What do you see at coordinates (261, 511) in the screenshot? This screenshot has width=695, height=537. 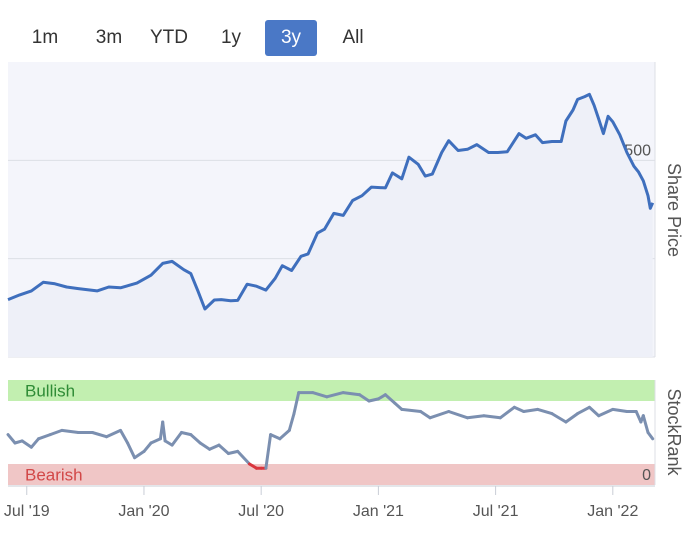 I see `x-tick-label: Jul '20` at bounding box center [261, 511].